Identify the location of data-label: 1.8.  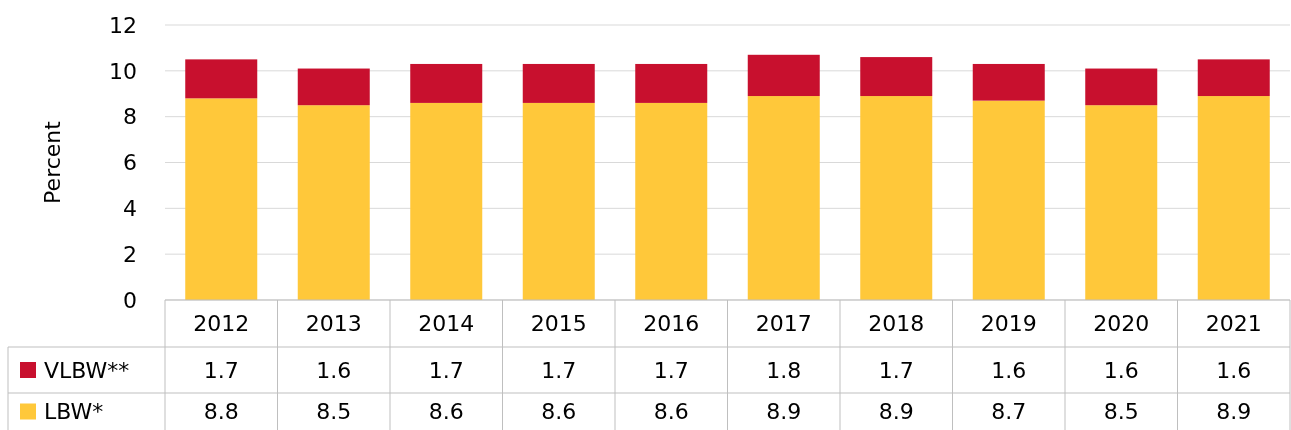
(784, 370).